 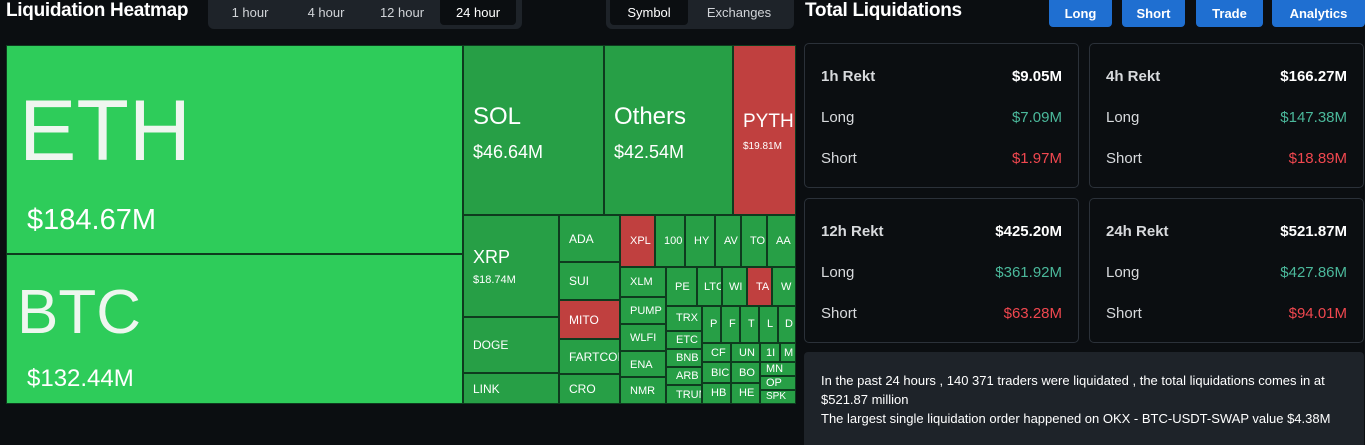 What do you see at coordinates (759, 286) in the screenshot?
I see `heatmap-cell-ta: TA` at bounding box center [759, 286].